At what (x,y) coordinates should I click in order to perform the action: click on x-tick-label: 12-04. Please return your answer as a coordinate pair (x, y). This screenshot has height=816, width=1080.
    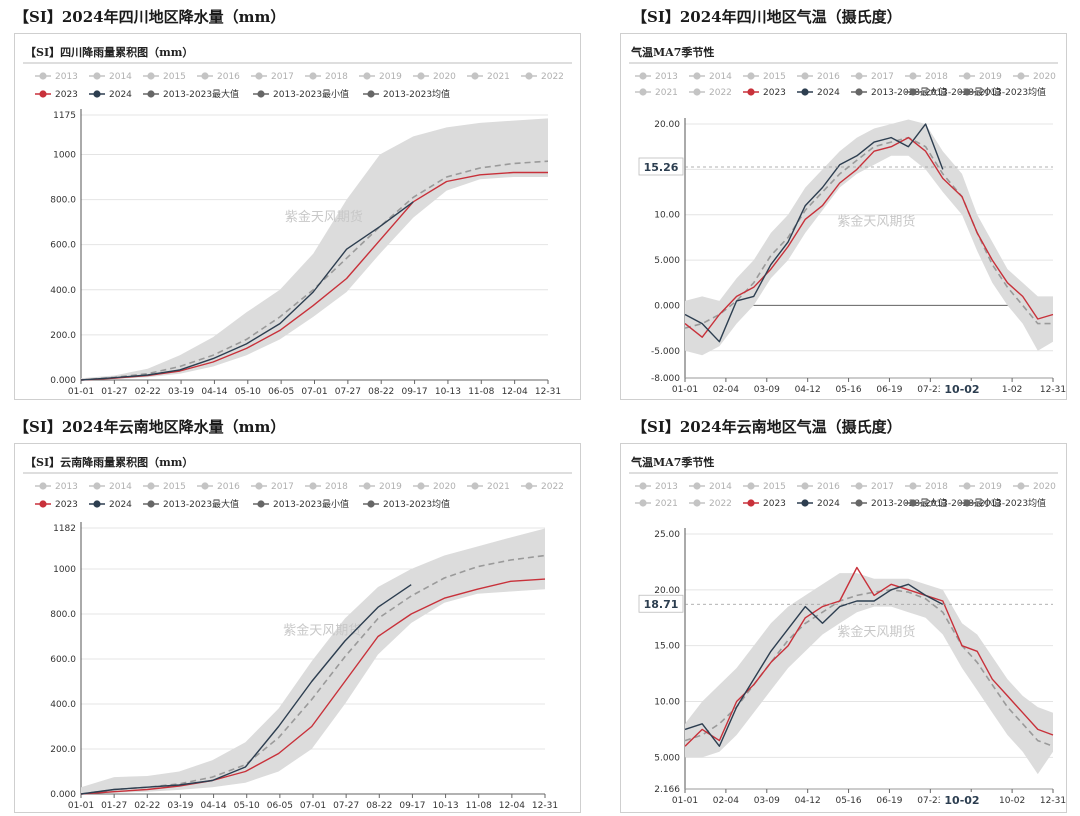
    Looking at the image, I should click on (515, 392).